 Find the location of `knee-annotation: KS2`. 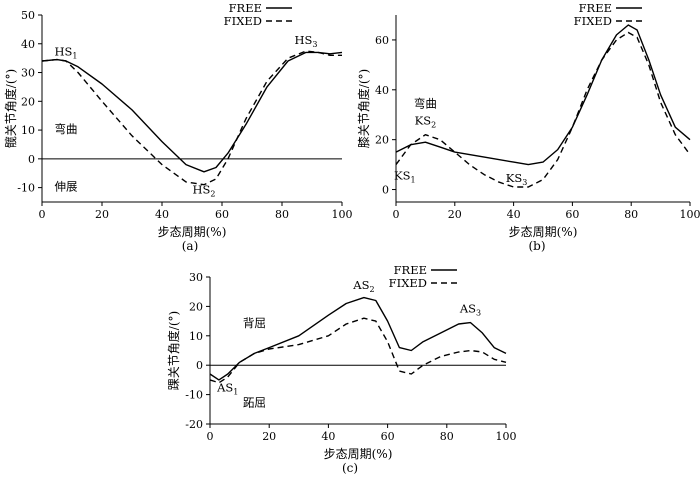

knee-annotation: KS2 is located at coordinates (426, 122).